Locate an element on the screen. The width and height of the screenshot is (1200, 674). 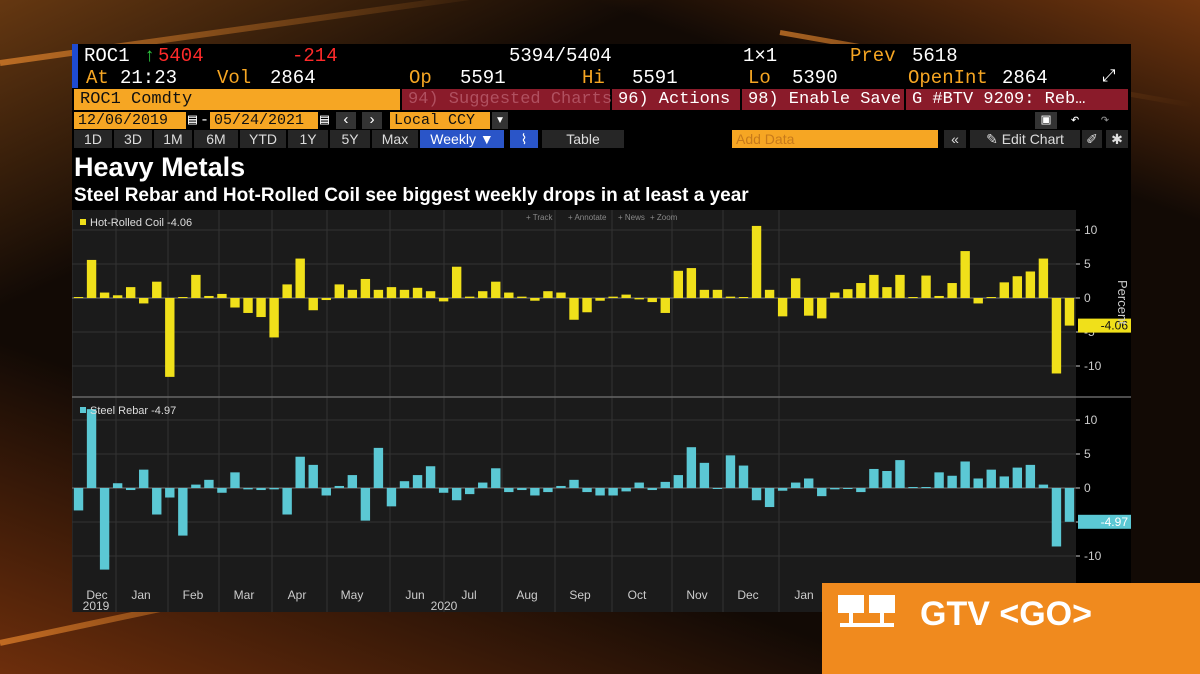
gear-icon: ✱ is located at coordinates (1117, 139).